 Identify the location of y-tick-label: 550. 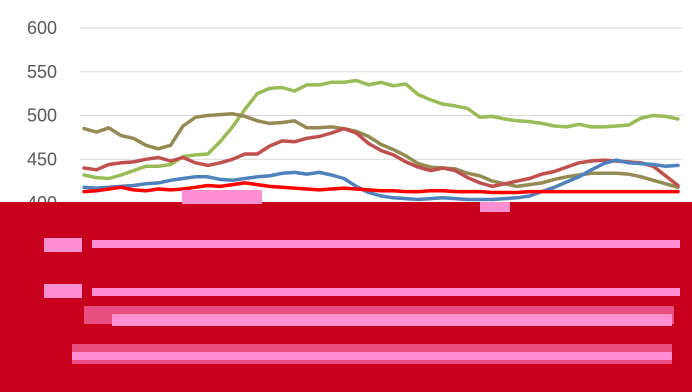
(42, 72).